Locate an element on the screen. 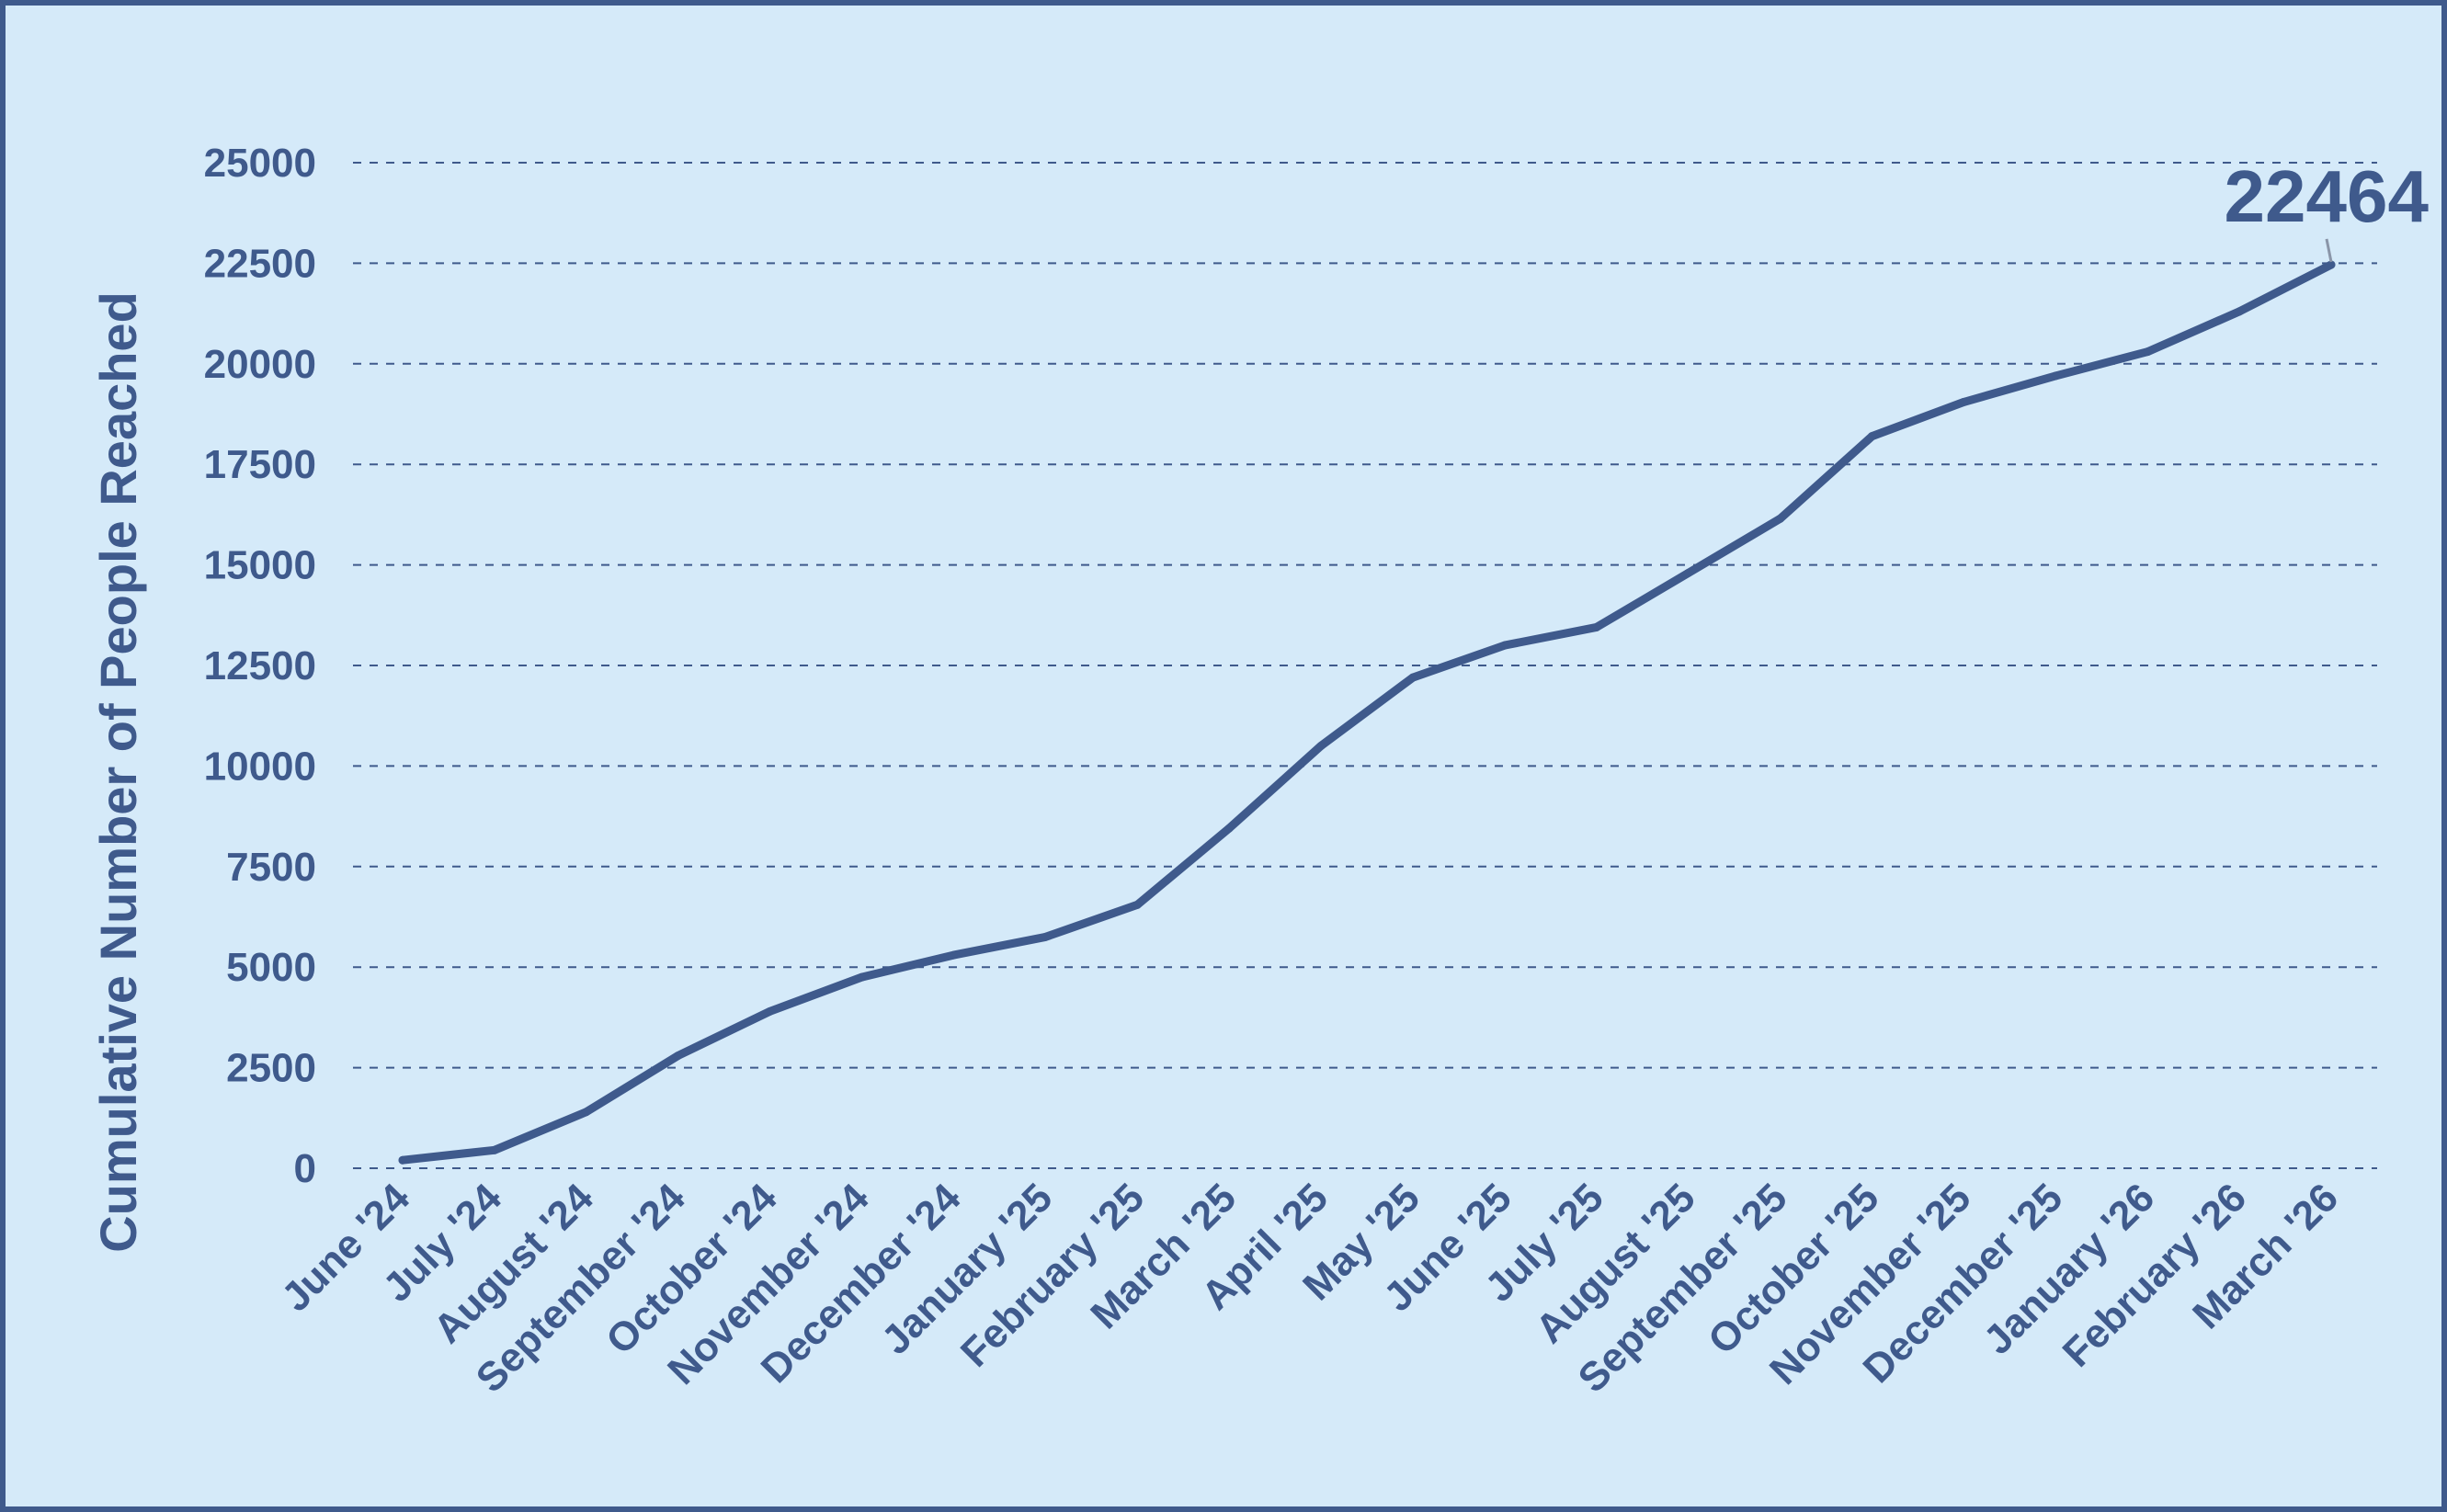 This screenshot has height=1512, width=2447. y-tick-label: 17500 is located at coordinates (260, 464).